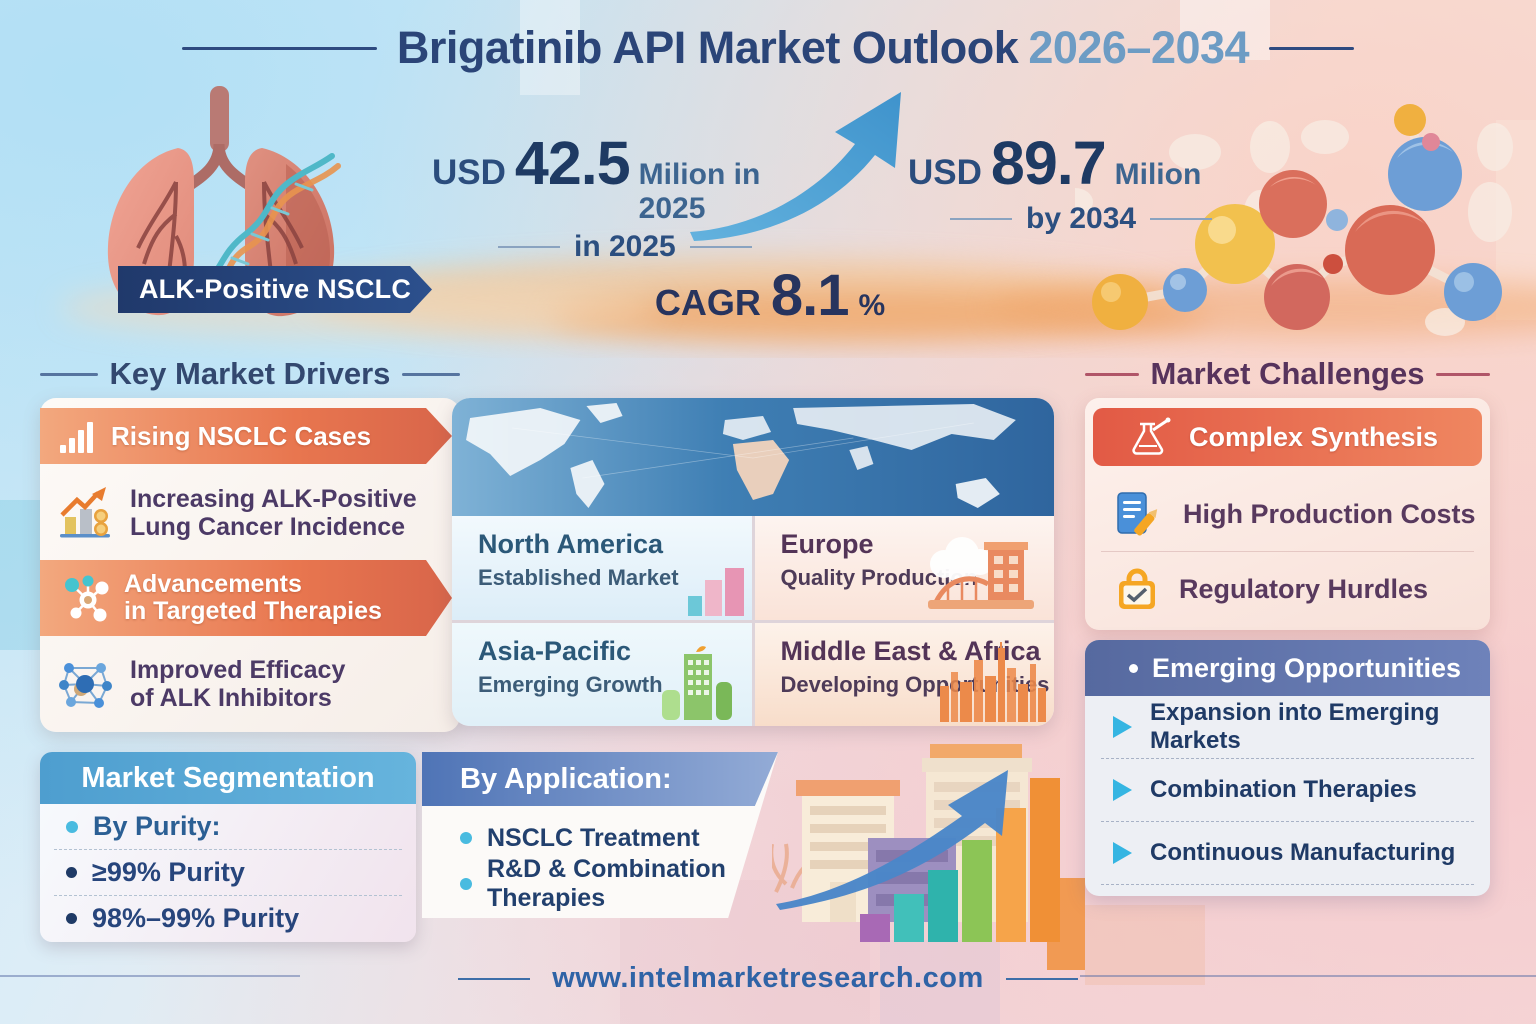 The width and height of the screenshot is (1536, 1024). Describe the element at coordinates (1329, 513) in the screenshot. I see `challenge-item-label: High Production Costs` at that location.